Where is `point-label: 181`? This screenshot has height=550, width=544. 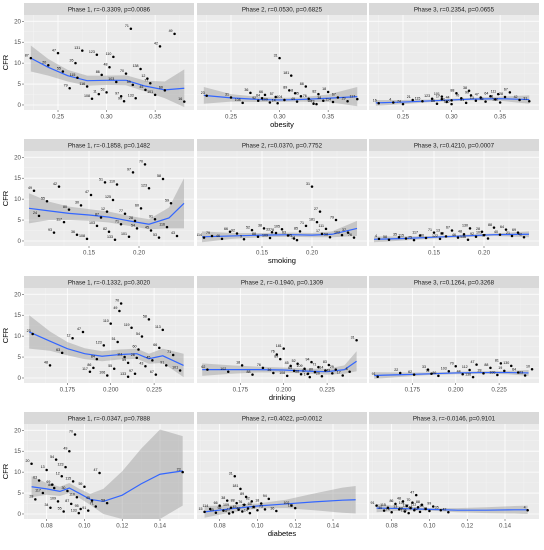
point-label: 181 is located at coordinates (286, 73).